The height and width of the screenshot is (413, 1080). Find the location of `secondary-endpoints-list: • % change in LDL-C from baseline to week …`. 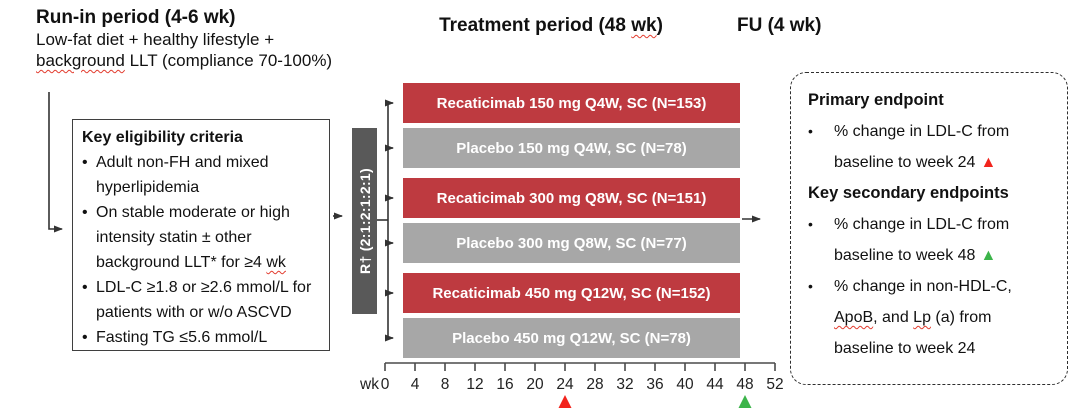

secondary-endpoints-list: • % change in LDL-C from baseline to week … is located at coordinates (932, 286).